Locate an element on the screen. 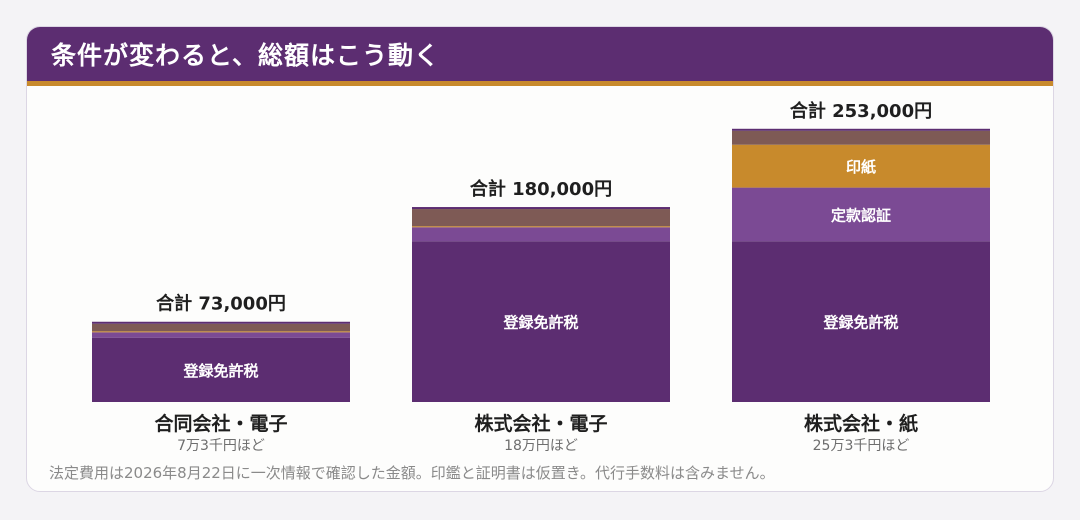 The image size is (1080, 520). chart-title: 条件が変わると、総額はこう動く is located at coordinates (246, 55).